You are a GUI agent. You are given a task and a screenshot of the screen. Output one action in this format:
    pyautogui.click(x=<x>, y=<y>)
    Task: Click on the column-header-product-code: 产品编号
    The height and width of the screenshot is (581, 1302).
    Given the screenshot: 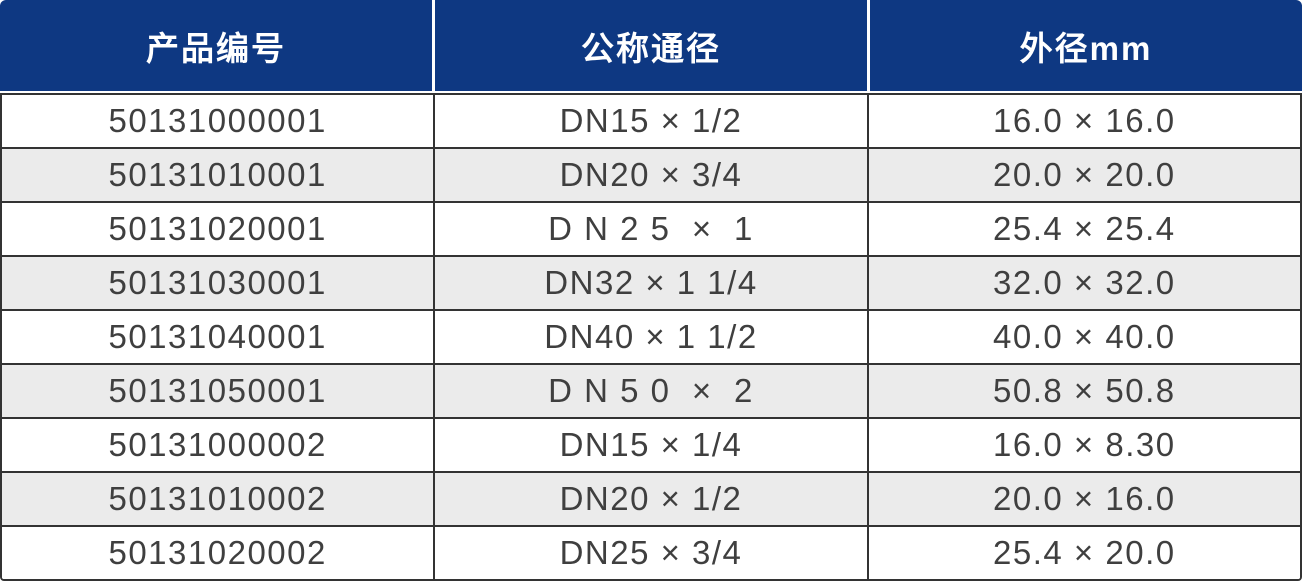 What is the action you would take?
    pyautogui.click(x=216, y=45)
    